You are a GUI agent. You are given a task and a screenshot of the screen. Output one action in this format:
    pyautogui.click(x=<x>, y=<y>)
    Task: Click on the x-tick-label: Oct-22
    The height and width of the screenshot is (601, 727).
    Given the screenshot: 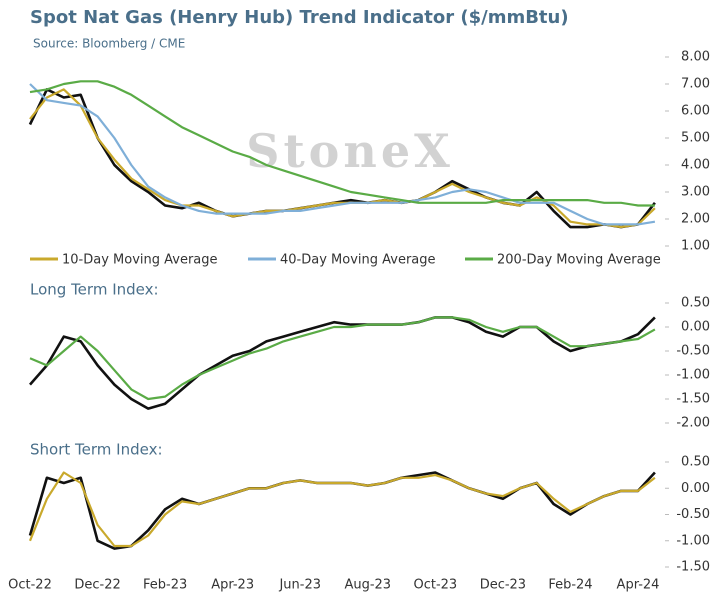 What is the action you would take?
    pyautogui.click(x=30, y=585)
    